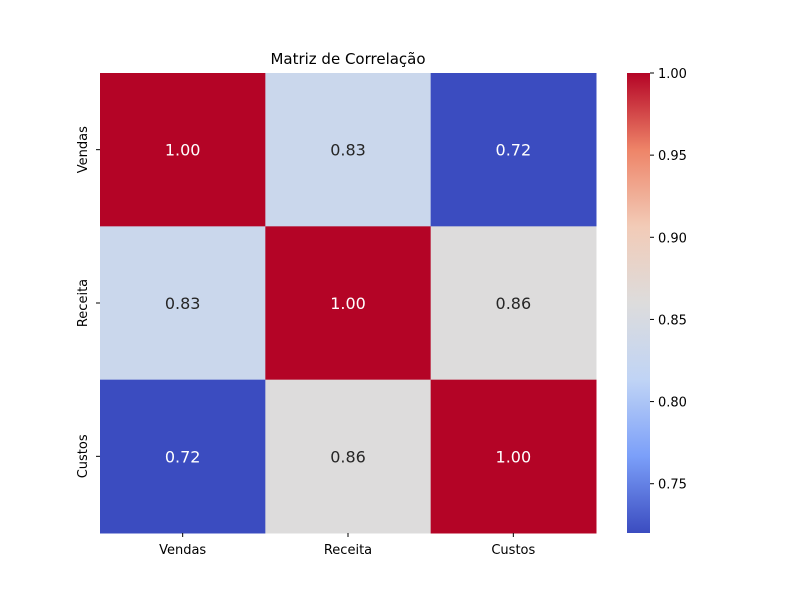 This screenshot has width=800, height=600. What do you see at coordinates (668, 280) in the screenshot?
I see `colorbar-ticks: 0.75 0.80 0.85 0.90 0.95 1.00` at bounding box center [668, 280].